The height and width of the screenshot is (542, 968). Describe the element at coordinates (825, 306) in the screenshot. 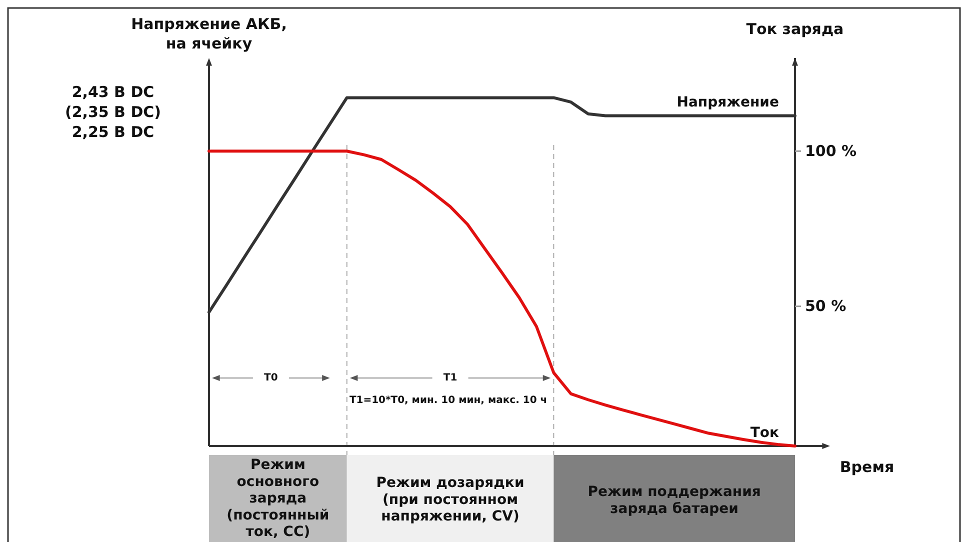

I see `y-tick-label: 50 %` at that location.